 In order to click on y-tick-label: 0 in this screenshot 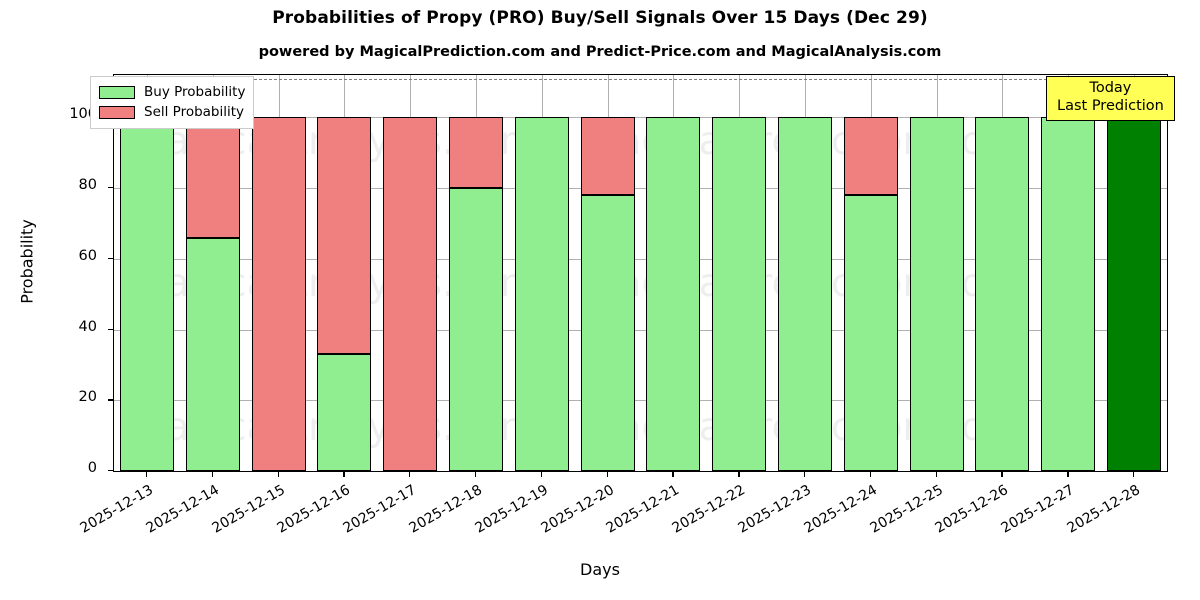, I will do `click(92, 468)`.